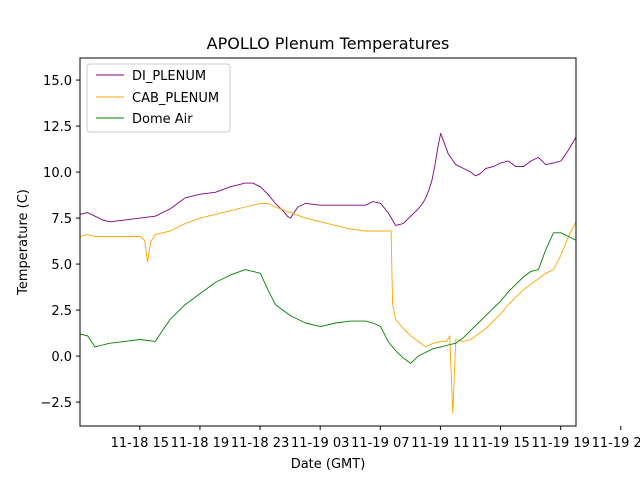  Describe the element at coordinates (260, 443) in the screenshot. I see `x-tick-label: 11-18 23` at that location.